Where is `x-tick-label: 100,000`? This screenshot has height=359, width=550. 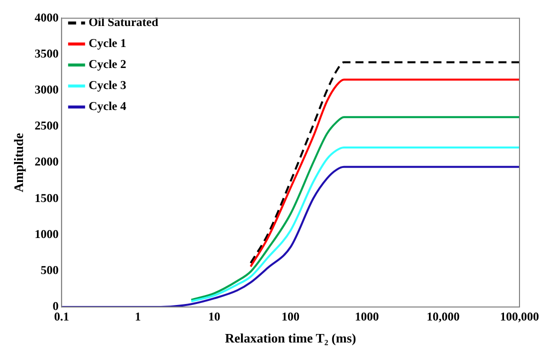
x-tick-label: 100,000 is located at coordinates (519, 316).